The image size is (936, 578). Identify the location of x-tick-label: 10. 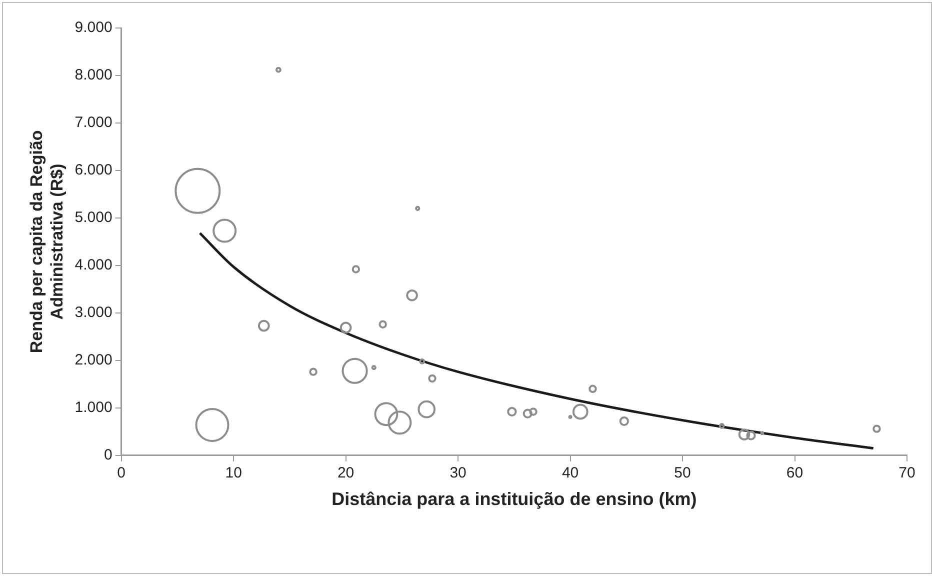
(233, 473).